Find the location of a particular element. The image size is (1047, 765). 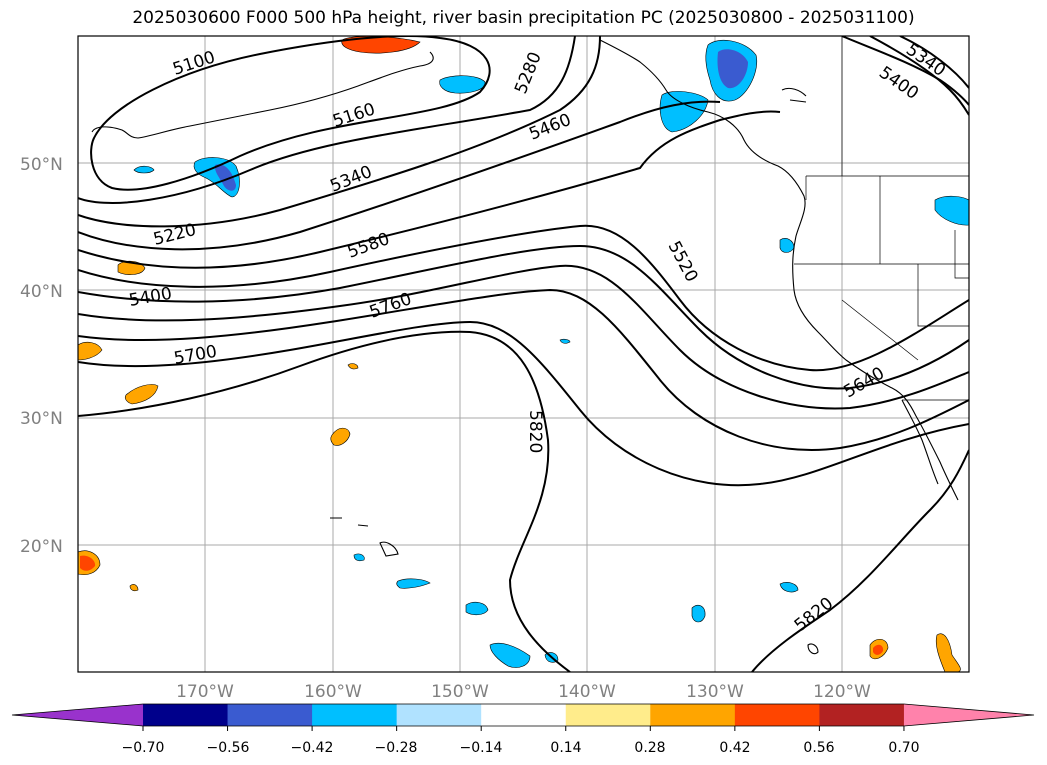

lat-label: 20°N is located at coordinates (41, 547).